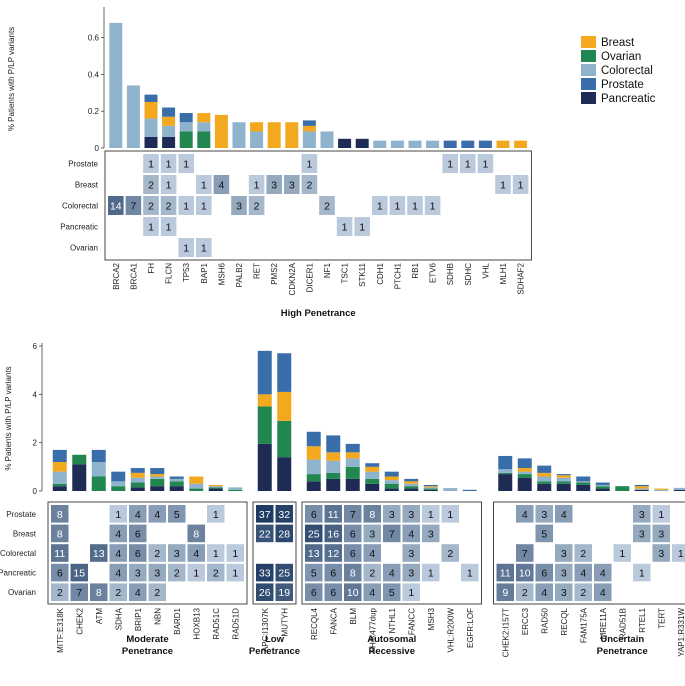 This screenshot has height=686, width=685. I want to click on cell-count: 4, so click(392, 574).